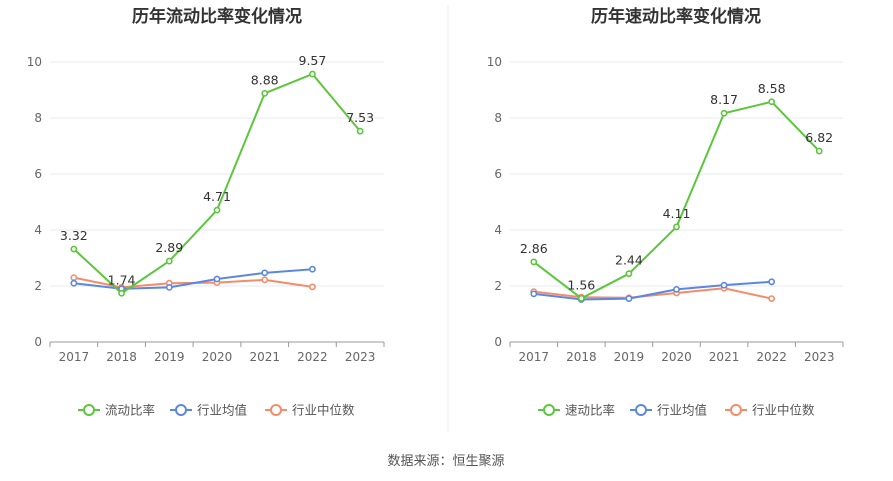  Describe the element at coordinates (677, 213) in the screenshot. I see `data-label: 4.11` at that location.